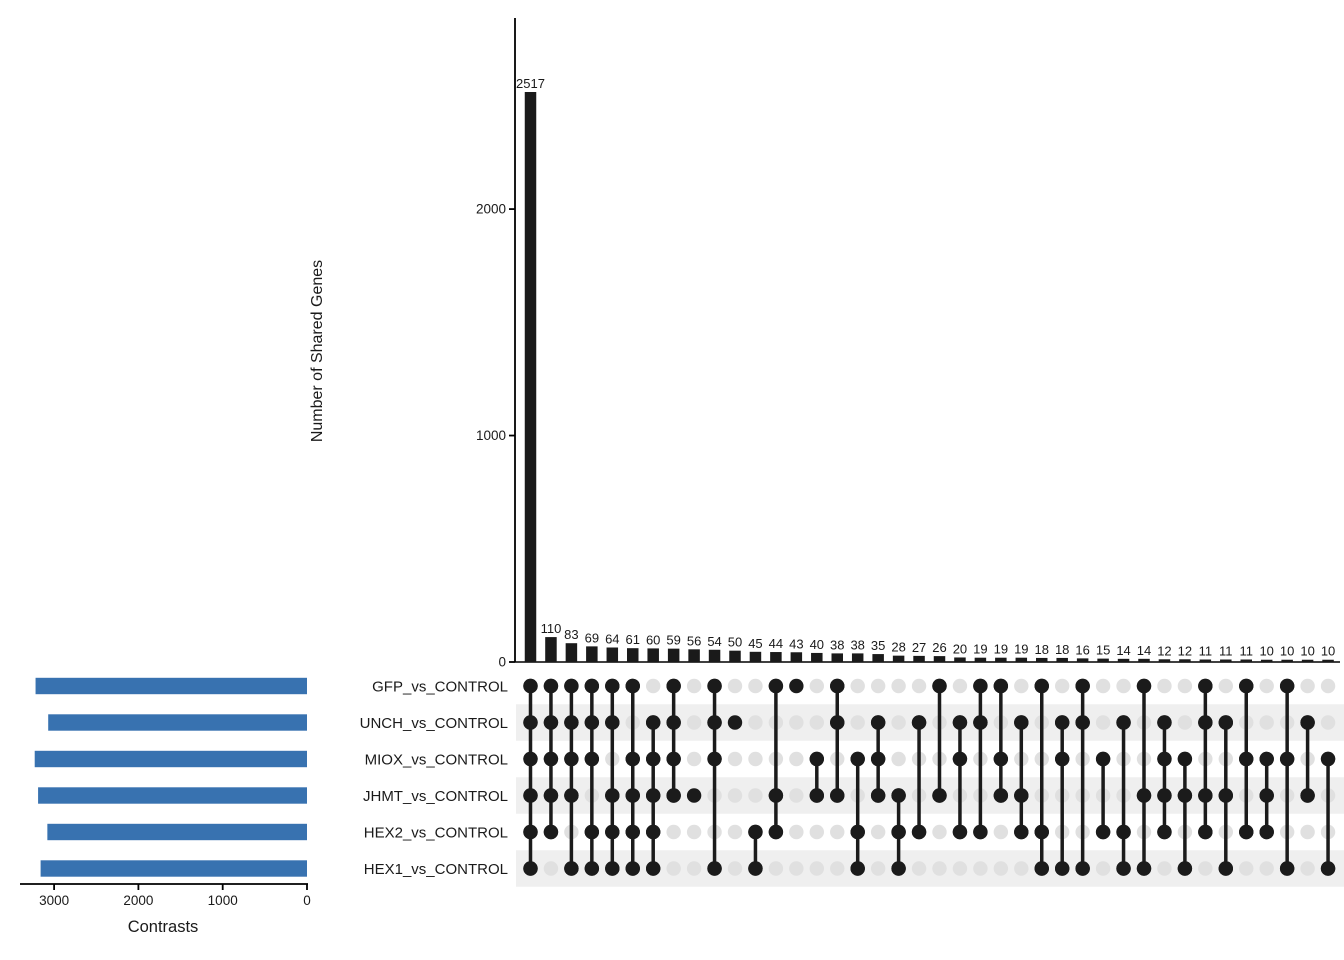 This screenshot has width=1344, height=960. What do you see at coordinates (592, 637) in the screenshot?
I see `intersection-bar-value: 69` at bounding box center [592, 637].